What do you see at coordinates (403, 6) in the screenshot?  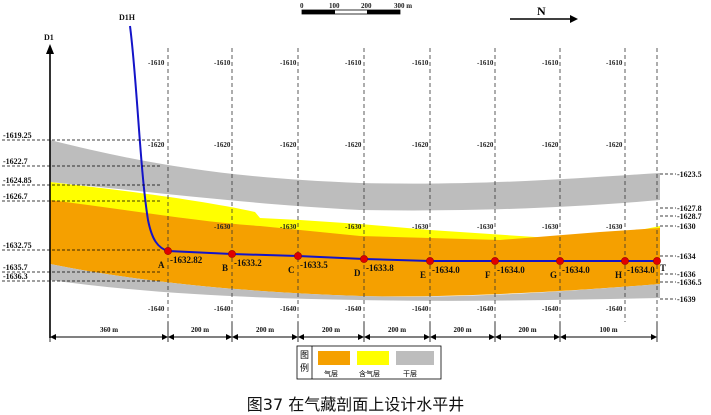 I see `scale-label-300: 300 m` at bounding box center [403, 6].